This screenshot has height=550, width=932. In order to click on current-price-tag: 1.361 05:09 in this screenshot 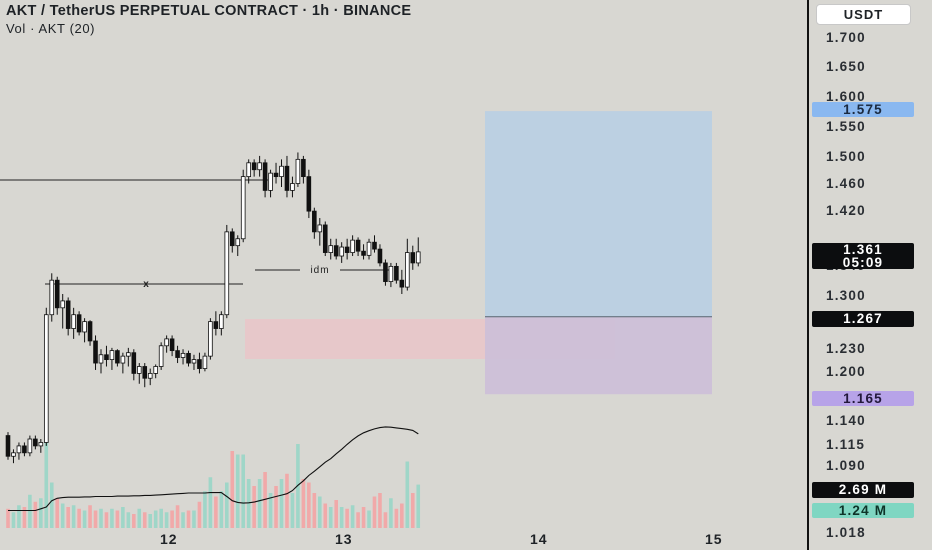, I will do `click(863, 256)`.